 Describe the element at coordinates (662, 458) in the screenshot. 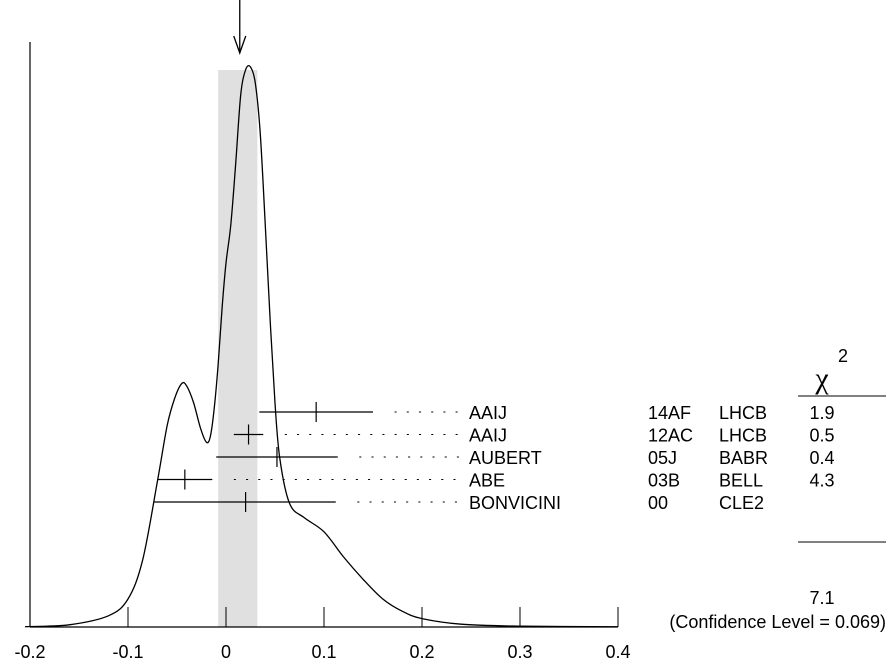

I see `measurement-ref: 05J` at that location.